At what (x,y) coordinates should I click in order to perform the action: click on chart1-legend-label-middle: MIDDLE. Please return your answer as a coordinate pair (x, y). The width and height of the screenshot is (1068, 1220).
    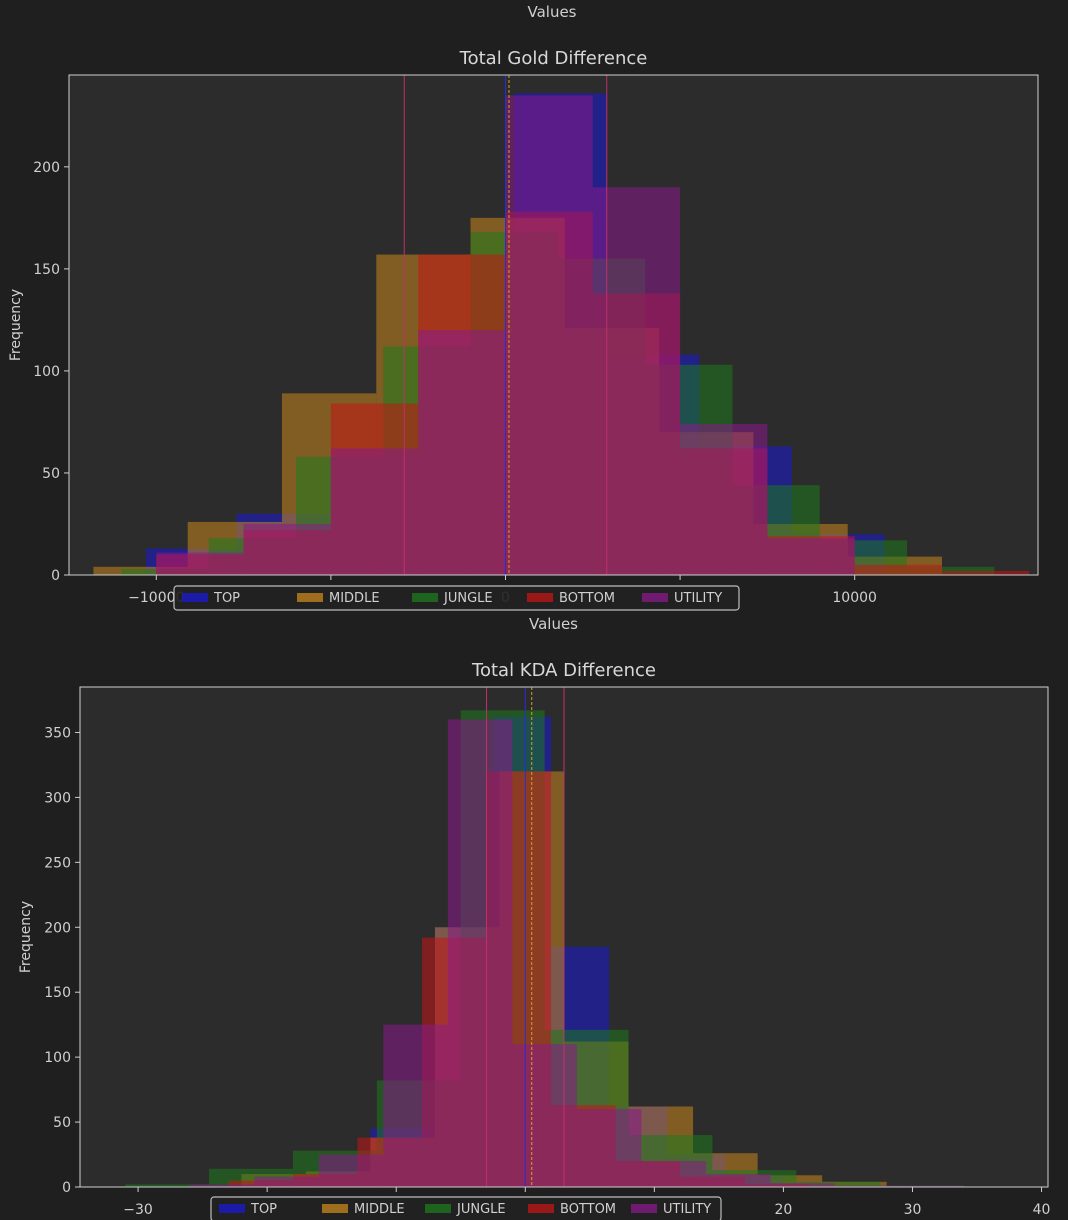
    Looking at the image, I should click on (354, 598).